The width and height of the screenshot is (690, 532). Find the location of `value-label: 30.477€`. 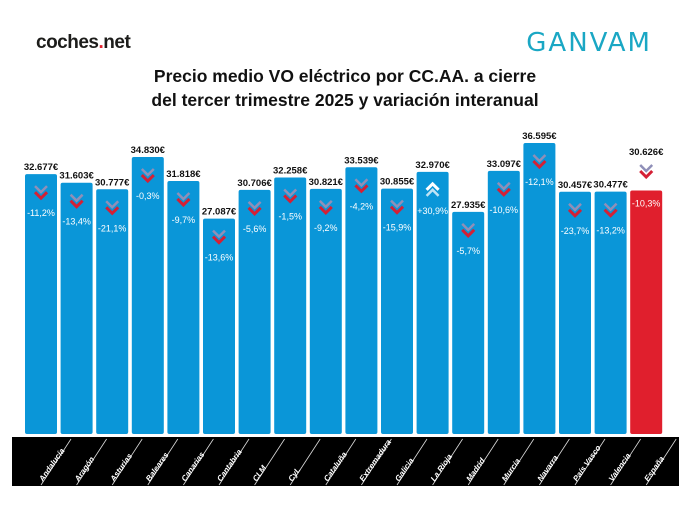

value-label: 30.477€ is located at coordinates (610, 185).